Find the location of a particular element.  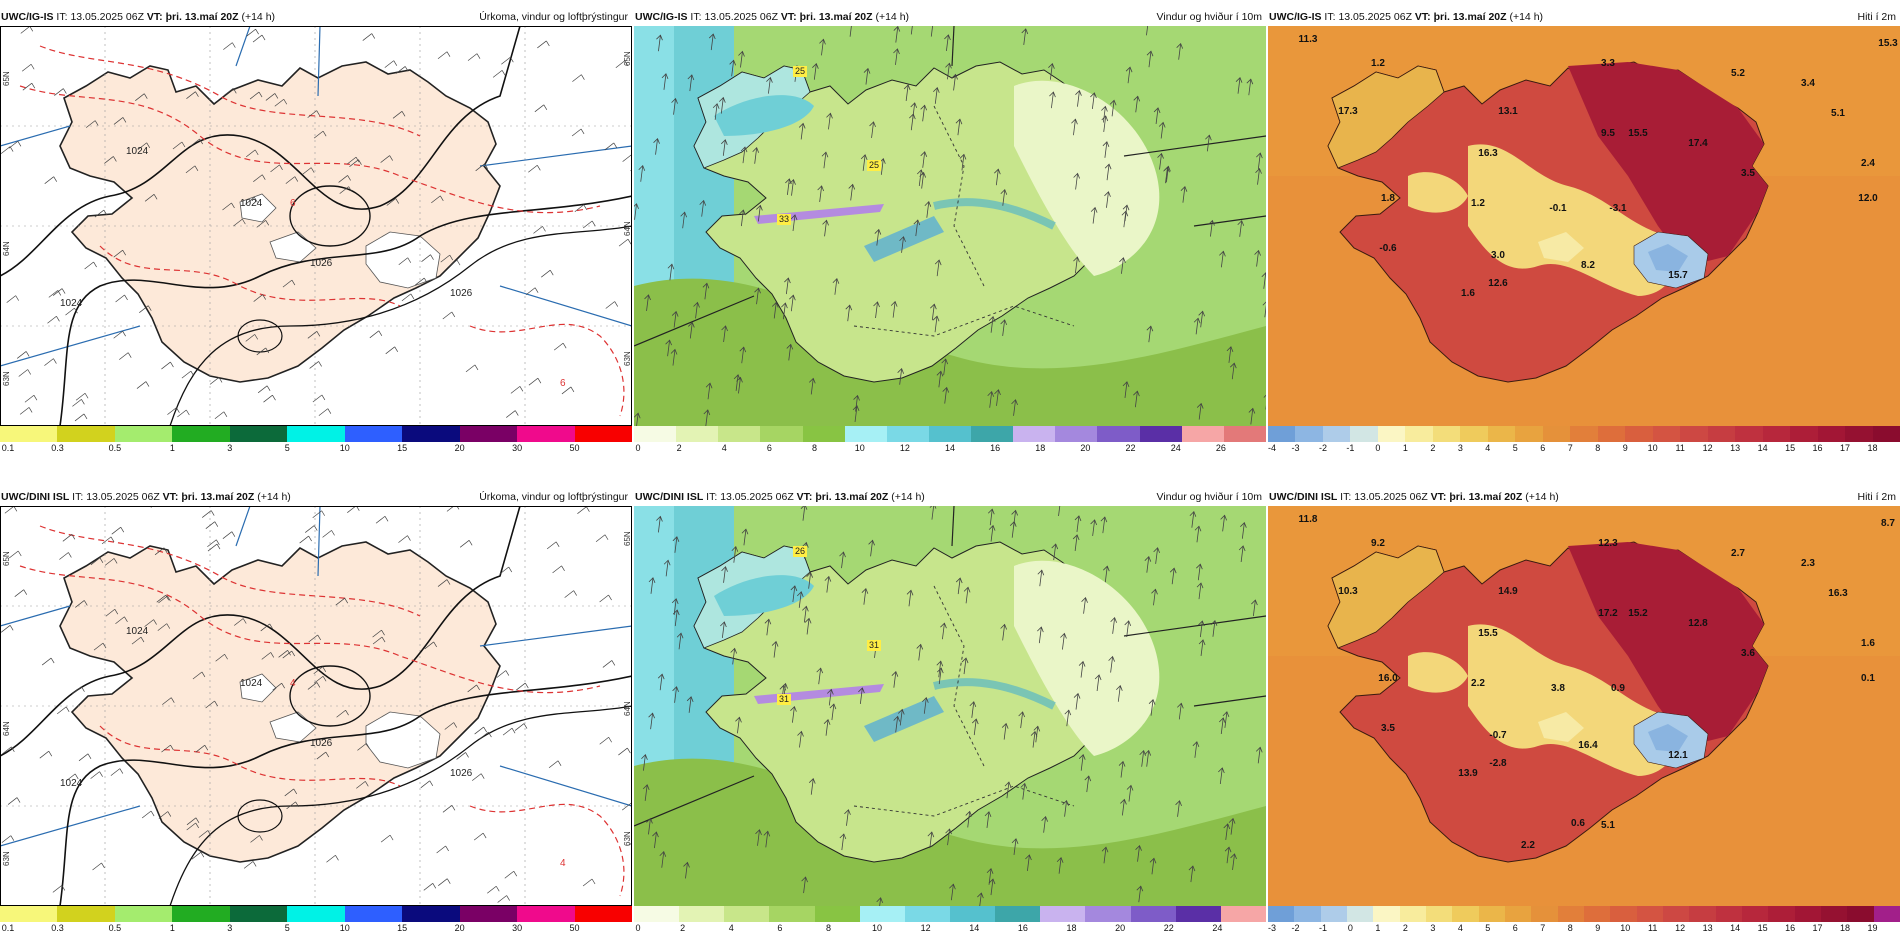

temperature-value-label: 15.5 is located at coordinates (1638, 133).